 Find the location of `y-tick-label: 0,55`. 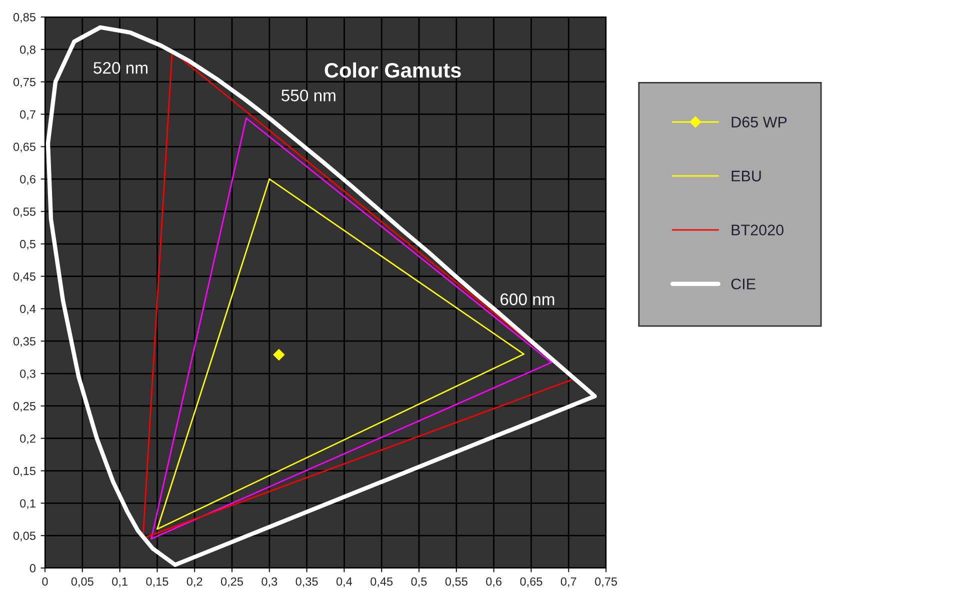

y-tick-label: 0,55 is located at coordinates (24, 213).